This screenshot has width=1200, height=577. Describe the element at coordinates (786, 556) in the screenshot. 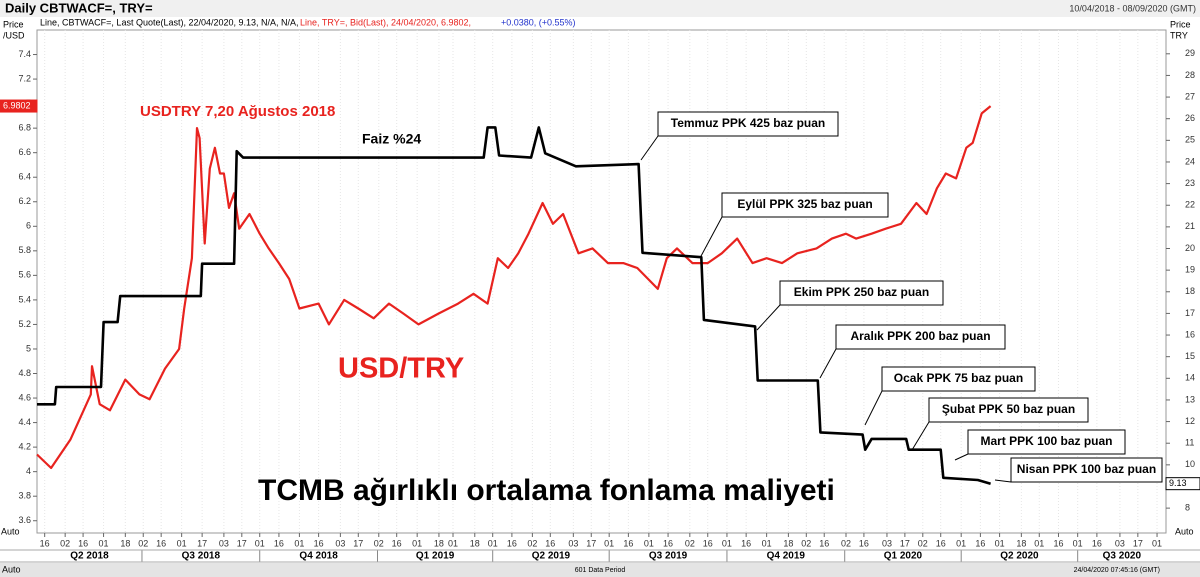

I see `quarter-label: Q4 2019` at that location.